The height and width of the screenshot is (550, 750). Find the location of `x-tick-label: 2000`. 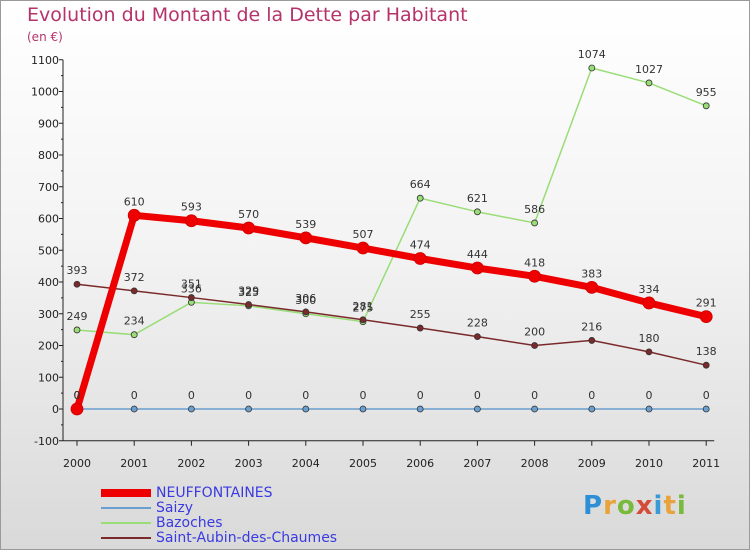

x-tick-label: 2000 is located at coordinates (77, 463).